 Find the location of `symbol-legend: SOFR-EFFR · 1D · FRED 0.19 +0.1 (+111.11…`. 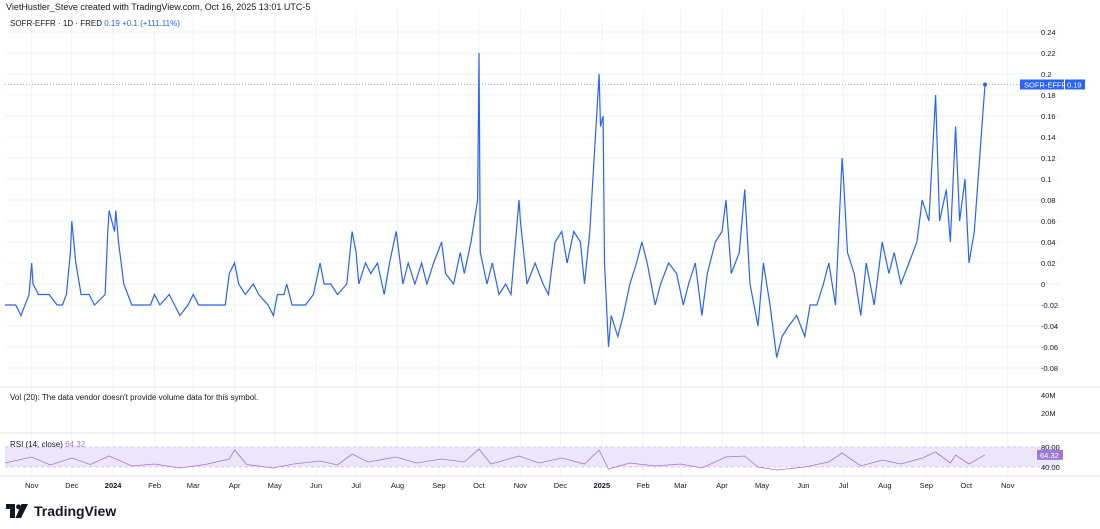

symbol-legend: SOFR-EFFR · 1D · FRED 0.19 +0.1 (+111.11… is located at coordinates (95, 23).